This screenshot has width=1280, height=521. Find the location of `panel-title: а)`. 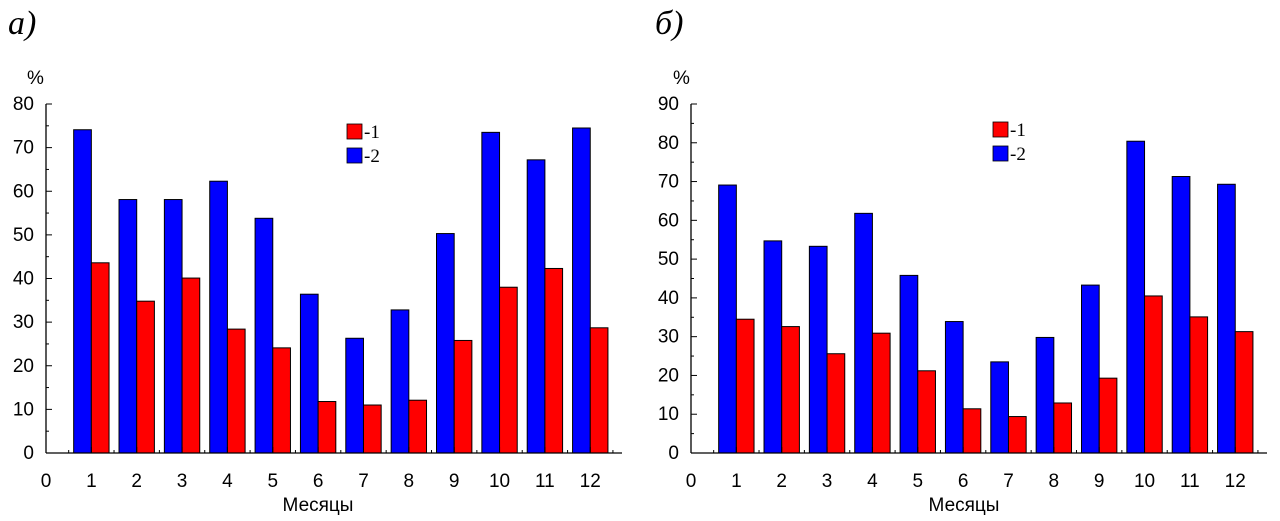

panel-title: а) is located at coordinates (22, 23).